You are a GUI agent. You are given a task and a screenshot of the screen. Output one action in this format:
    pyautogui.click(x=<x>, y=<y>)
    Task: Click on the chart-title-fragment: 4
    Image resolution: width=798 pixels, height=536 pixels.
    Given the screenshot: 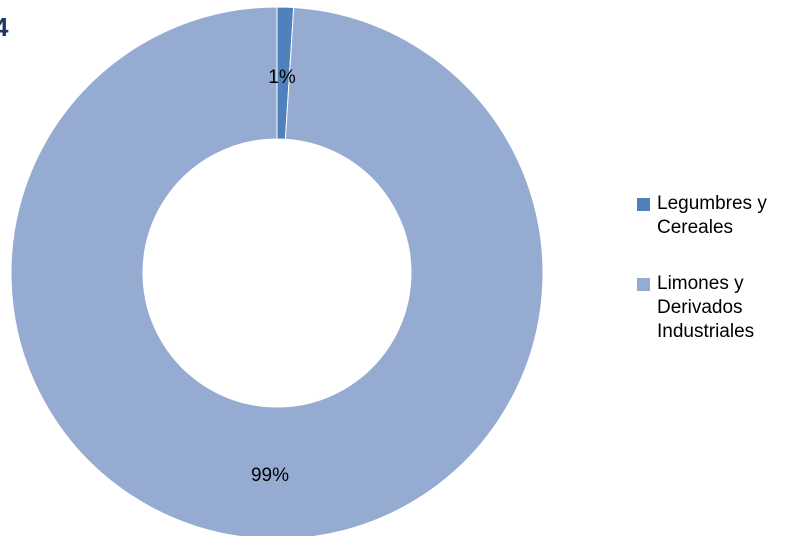 What is the action you would take?
    pyautogui.click(x=4, y=27)
    